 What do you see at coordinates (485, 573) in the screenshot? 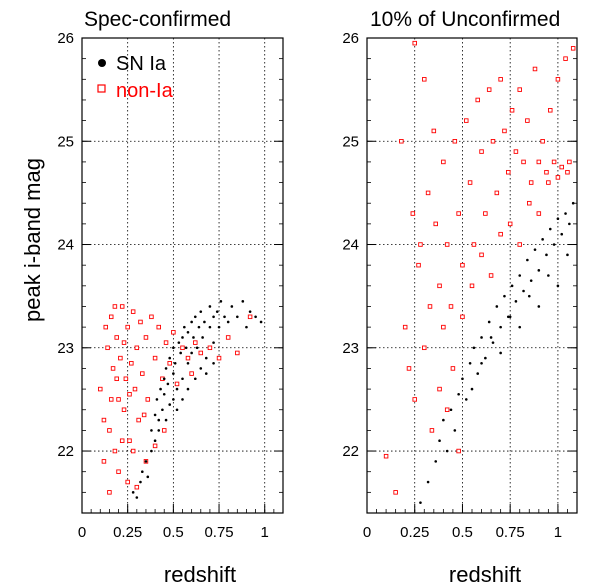
I see `x-axis-label: redshift` at bounding box center [485, 573].